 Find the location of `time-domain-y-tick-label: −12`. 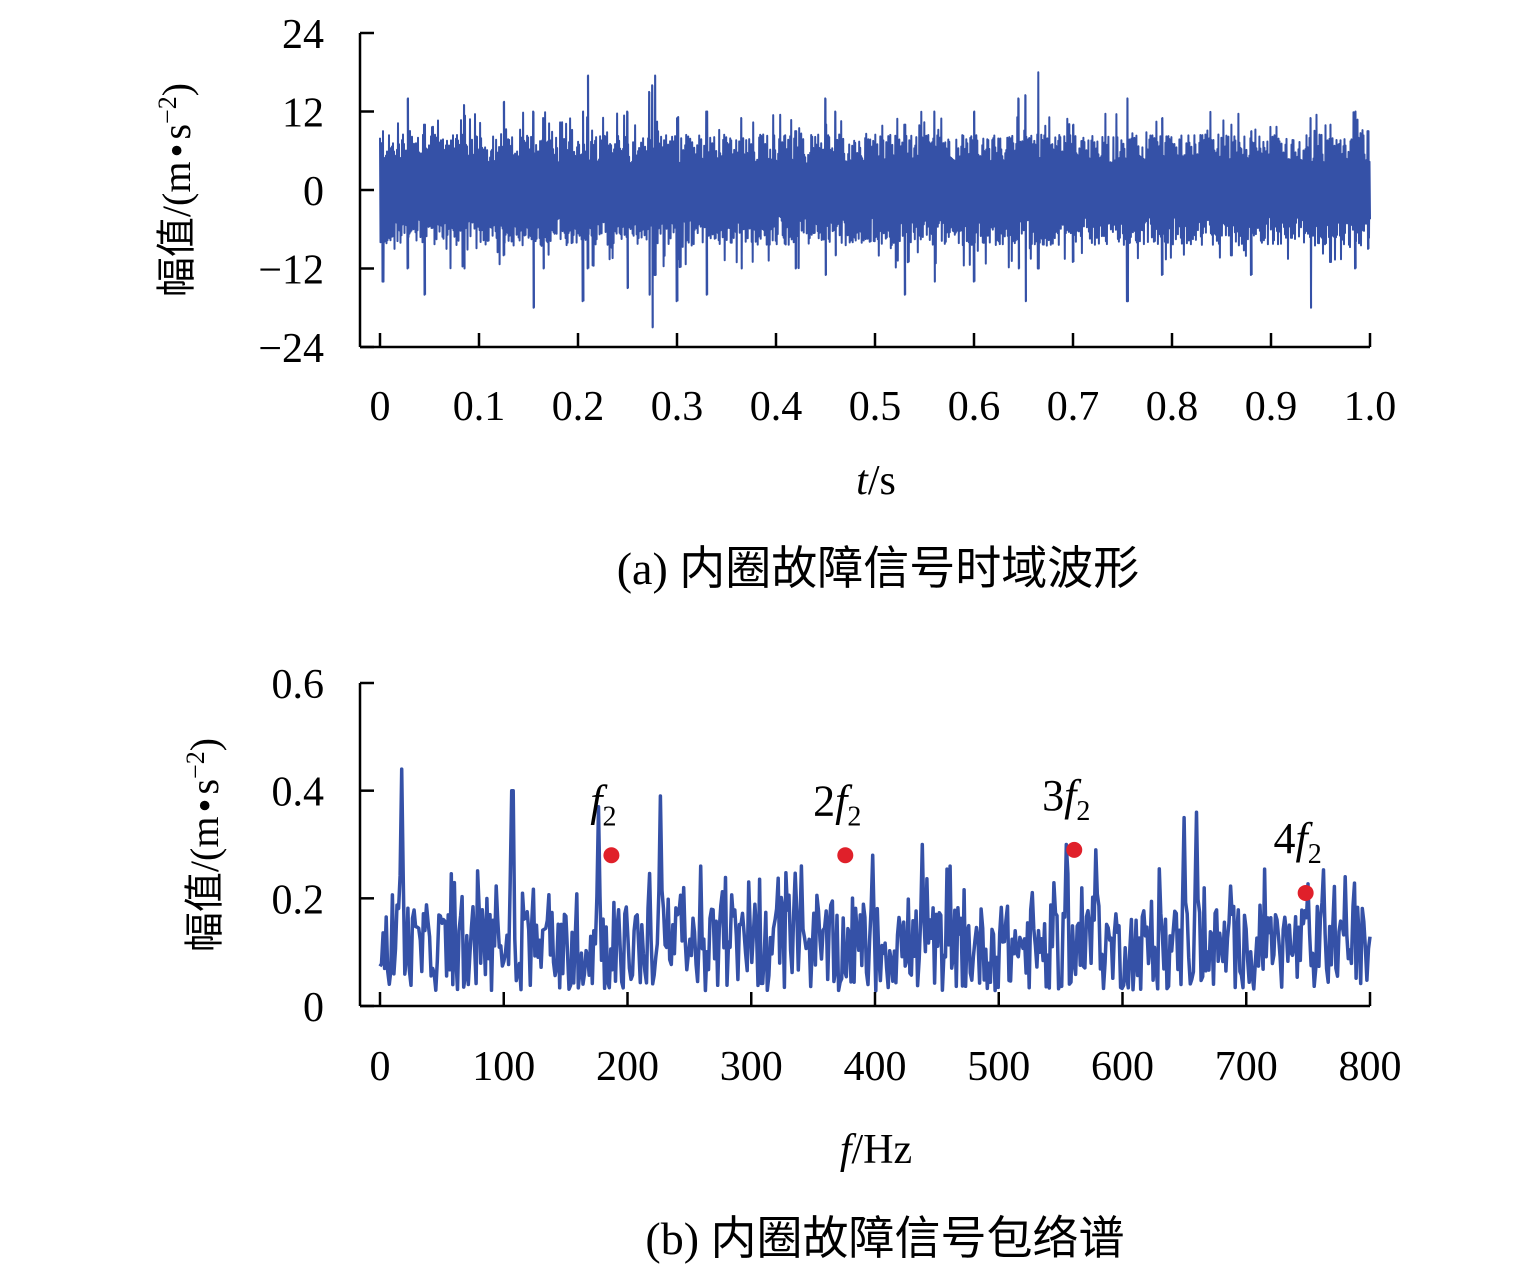

time-domain-y-tick-label: −12 is located at coordinates (291, 271).